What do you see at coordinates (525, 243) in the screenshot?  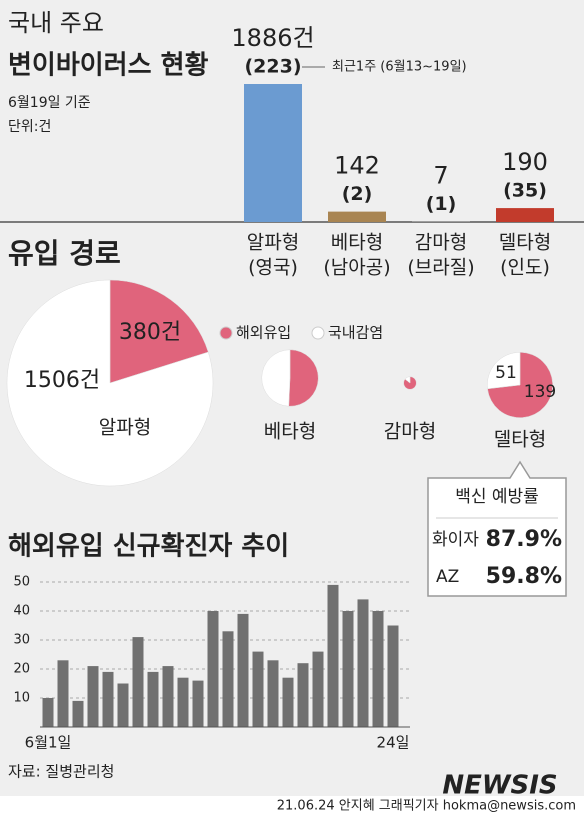 I see `category-label: 델타형` at bounding box center [525, 243].